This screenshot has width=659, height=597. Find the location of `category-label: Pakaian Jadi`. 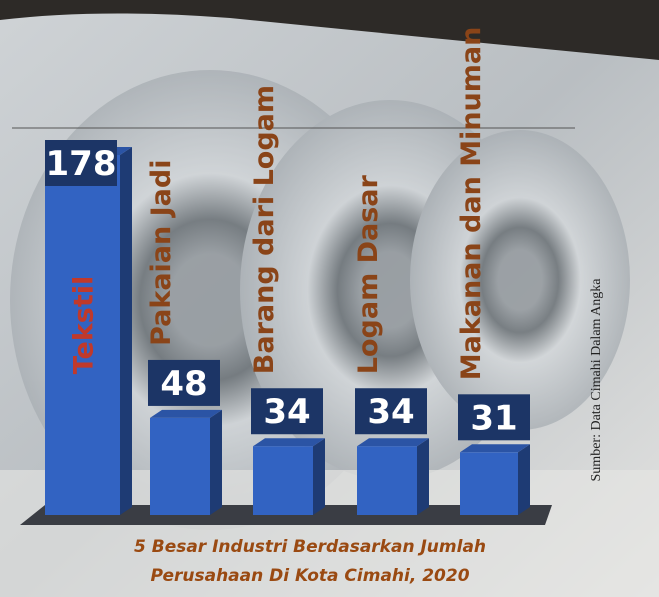

category-label: Pakaian Jadi is located at coordinates (161, 253).